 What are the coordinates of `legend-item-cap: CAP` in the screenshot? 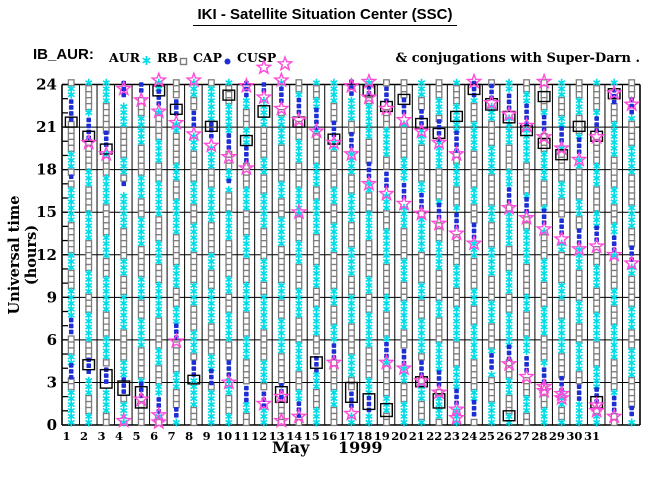 It's located at (214, 58).